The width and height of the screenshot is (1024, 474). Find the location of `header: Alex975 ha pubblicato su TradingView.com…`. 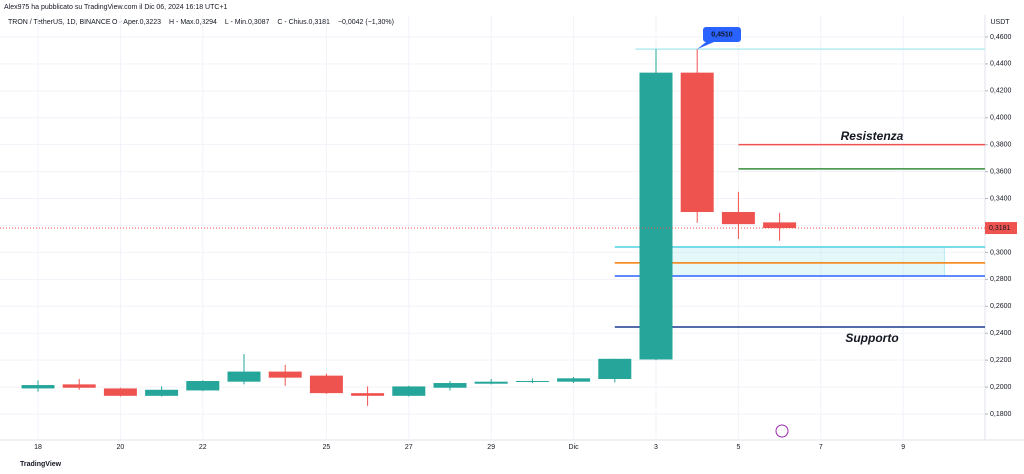

header: Alex975 ha pubblicato su TradingView.com… is located at coordinates (116, 7).